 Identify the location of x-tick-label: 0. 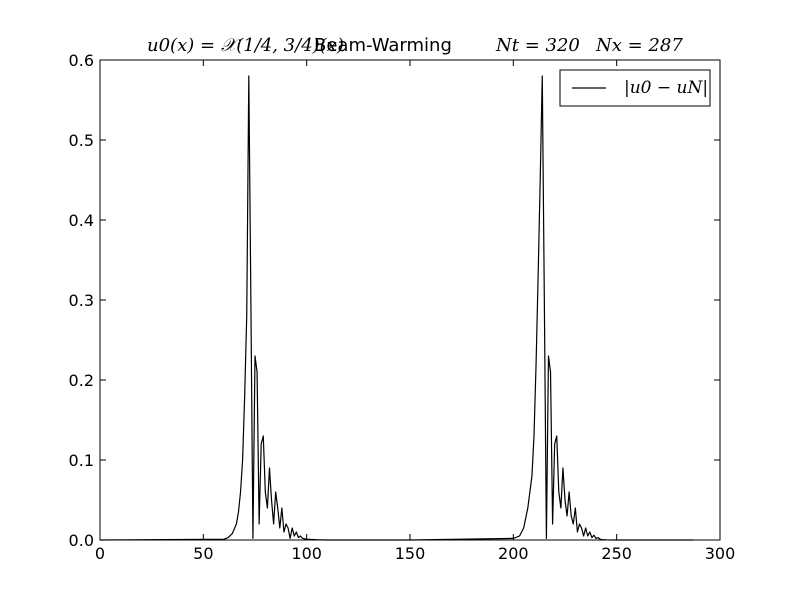
(100, 553).